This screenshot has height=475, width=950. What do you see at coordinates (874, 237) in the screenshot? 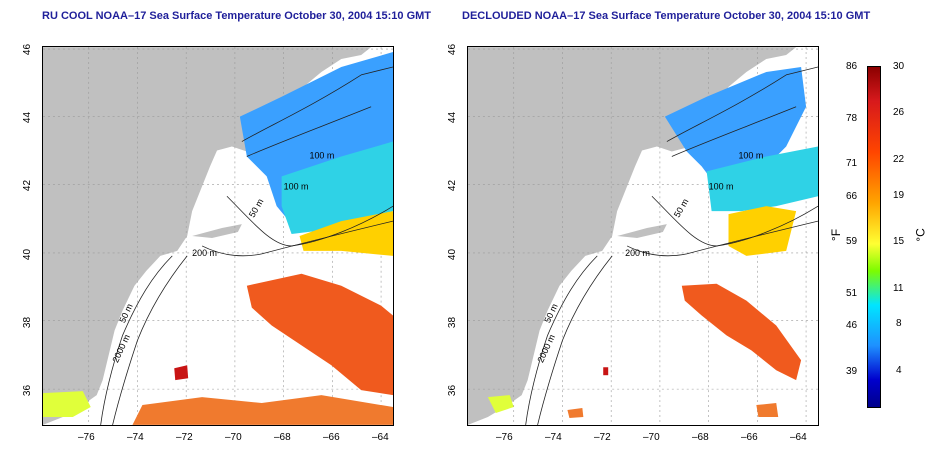
I see `temperature-colorbar` at bounding box center [874, 237].